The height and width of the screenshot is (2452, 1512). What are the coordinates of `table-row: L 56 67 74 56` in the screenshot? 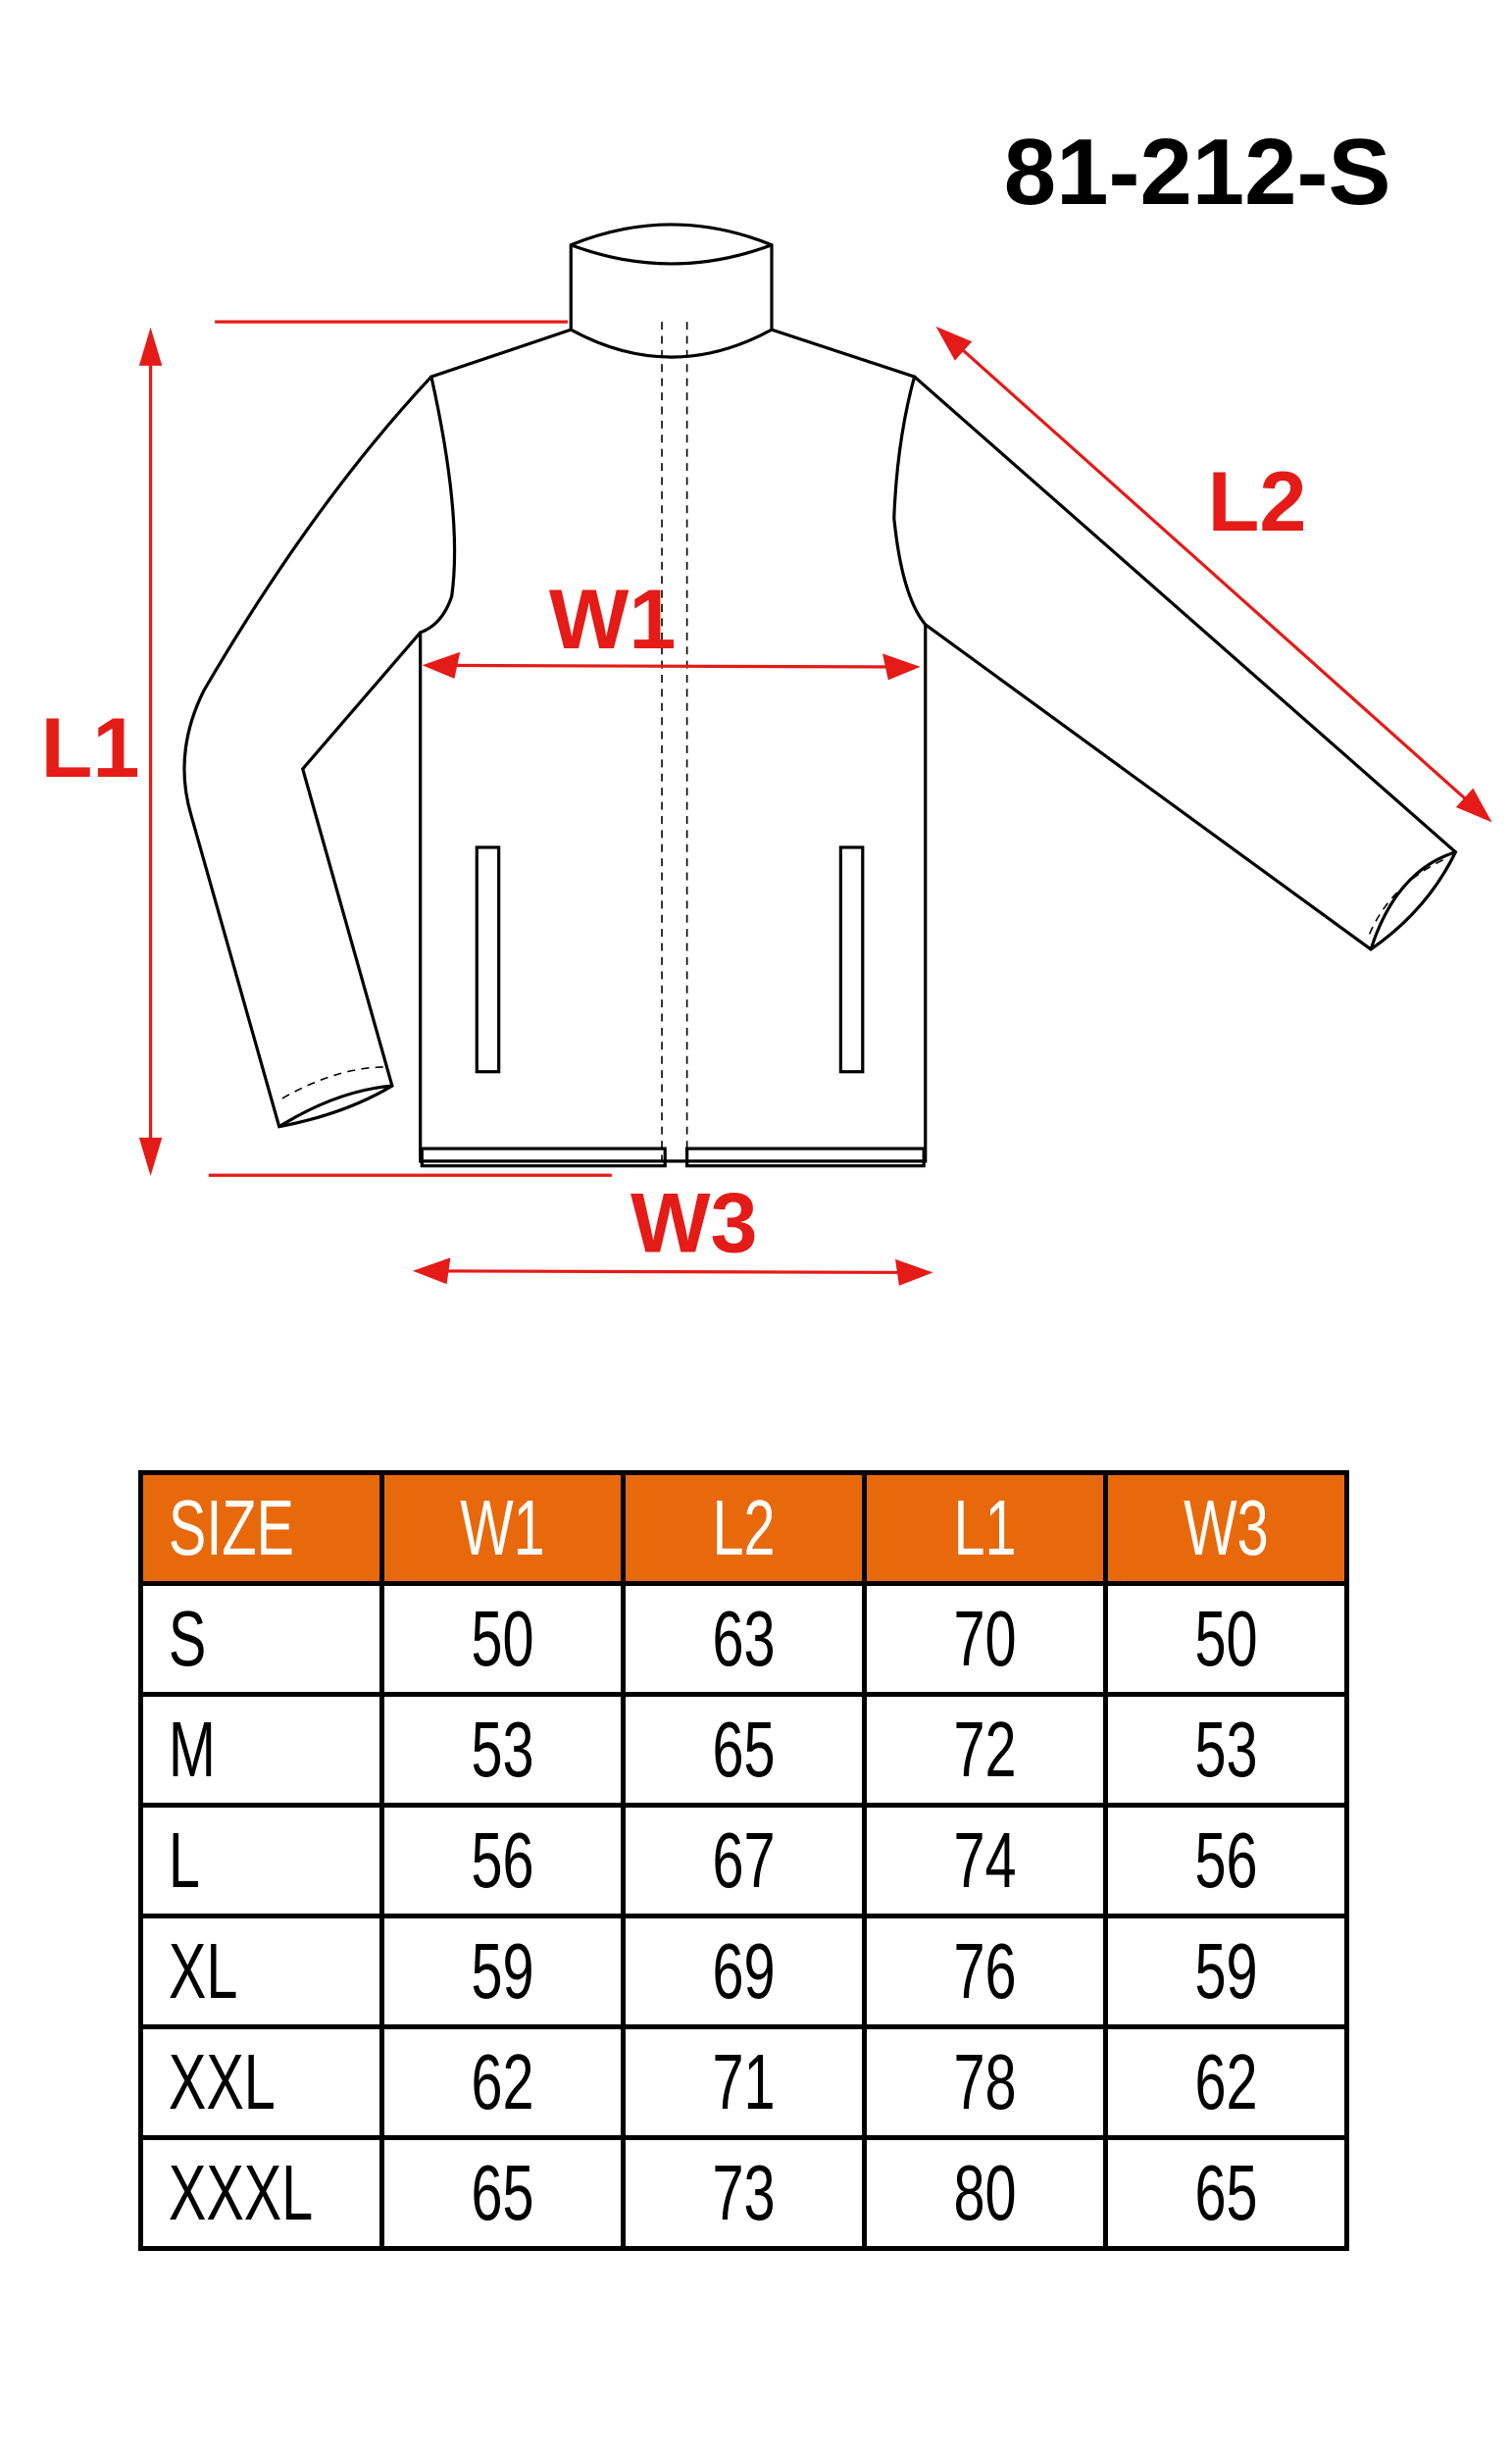 It's located at (743, 1860).